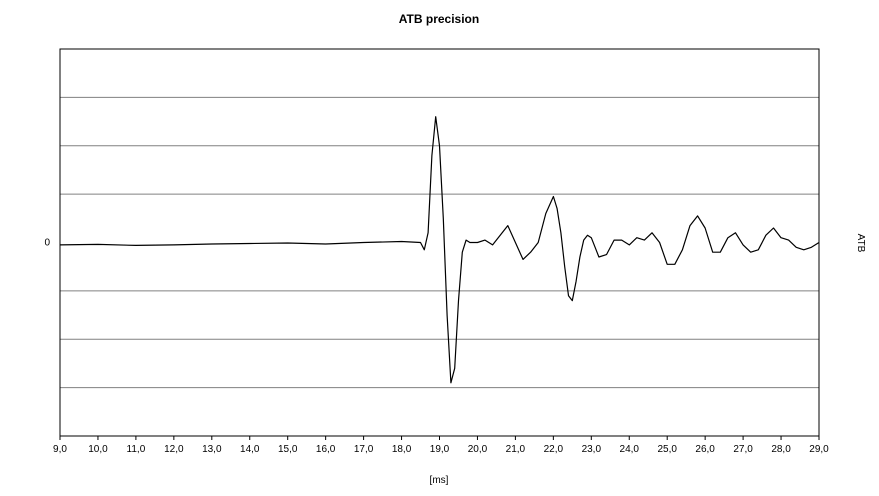  Describe the element at coordinates (174, 449) in the screenshot. I see `x-tick-label: 12,0` at that location.